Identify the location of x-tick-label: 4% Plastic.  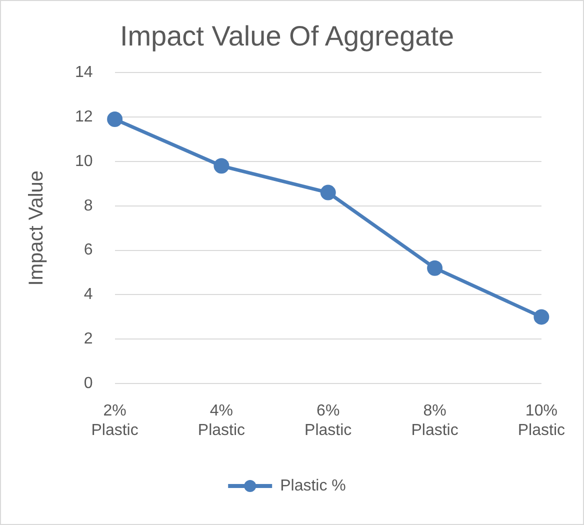
(222, 420).